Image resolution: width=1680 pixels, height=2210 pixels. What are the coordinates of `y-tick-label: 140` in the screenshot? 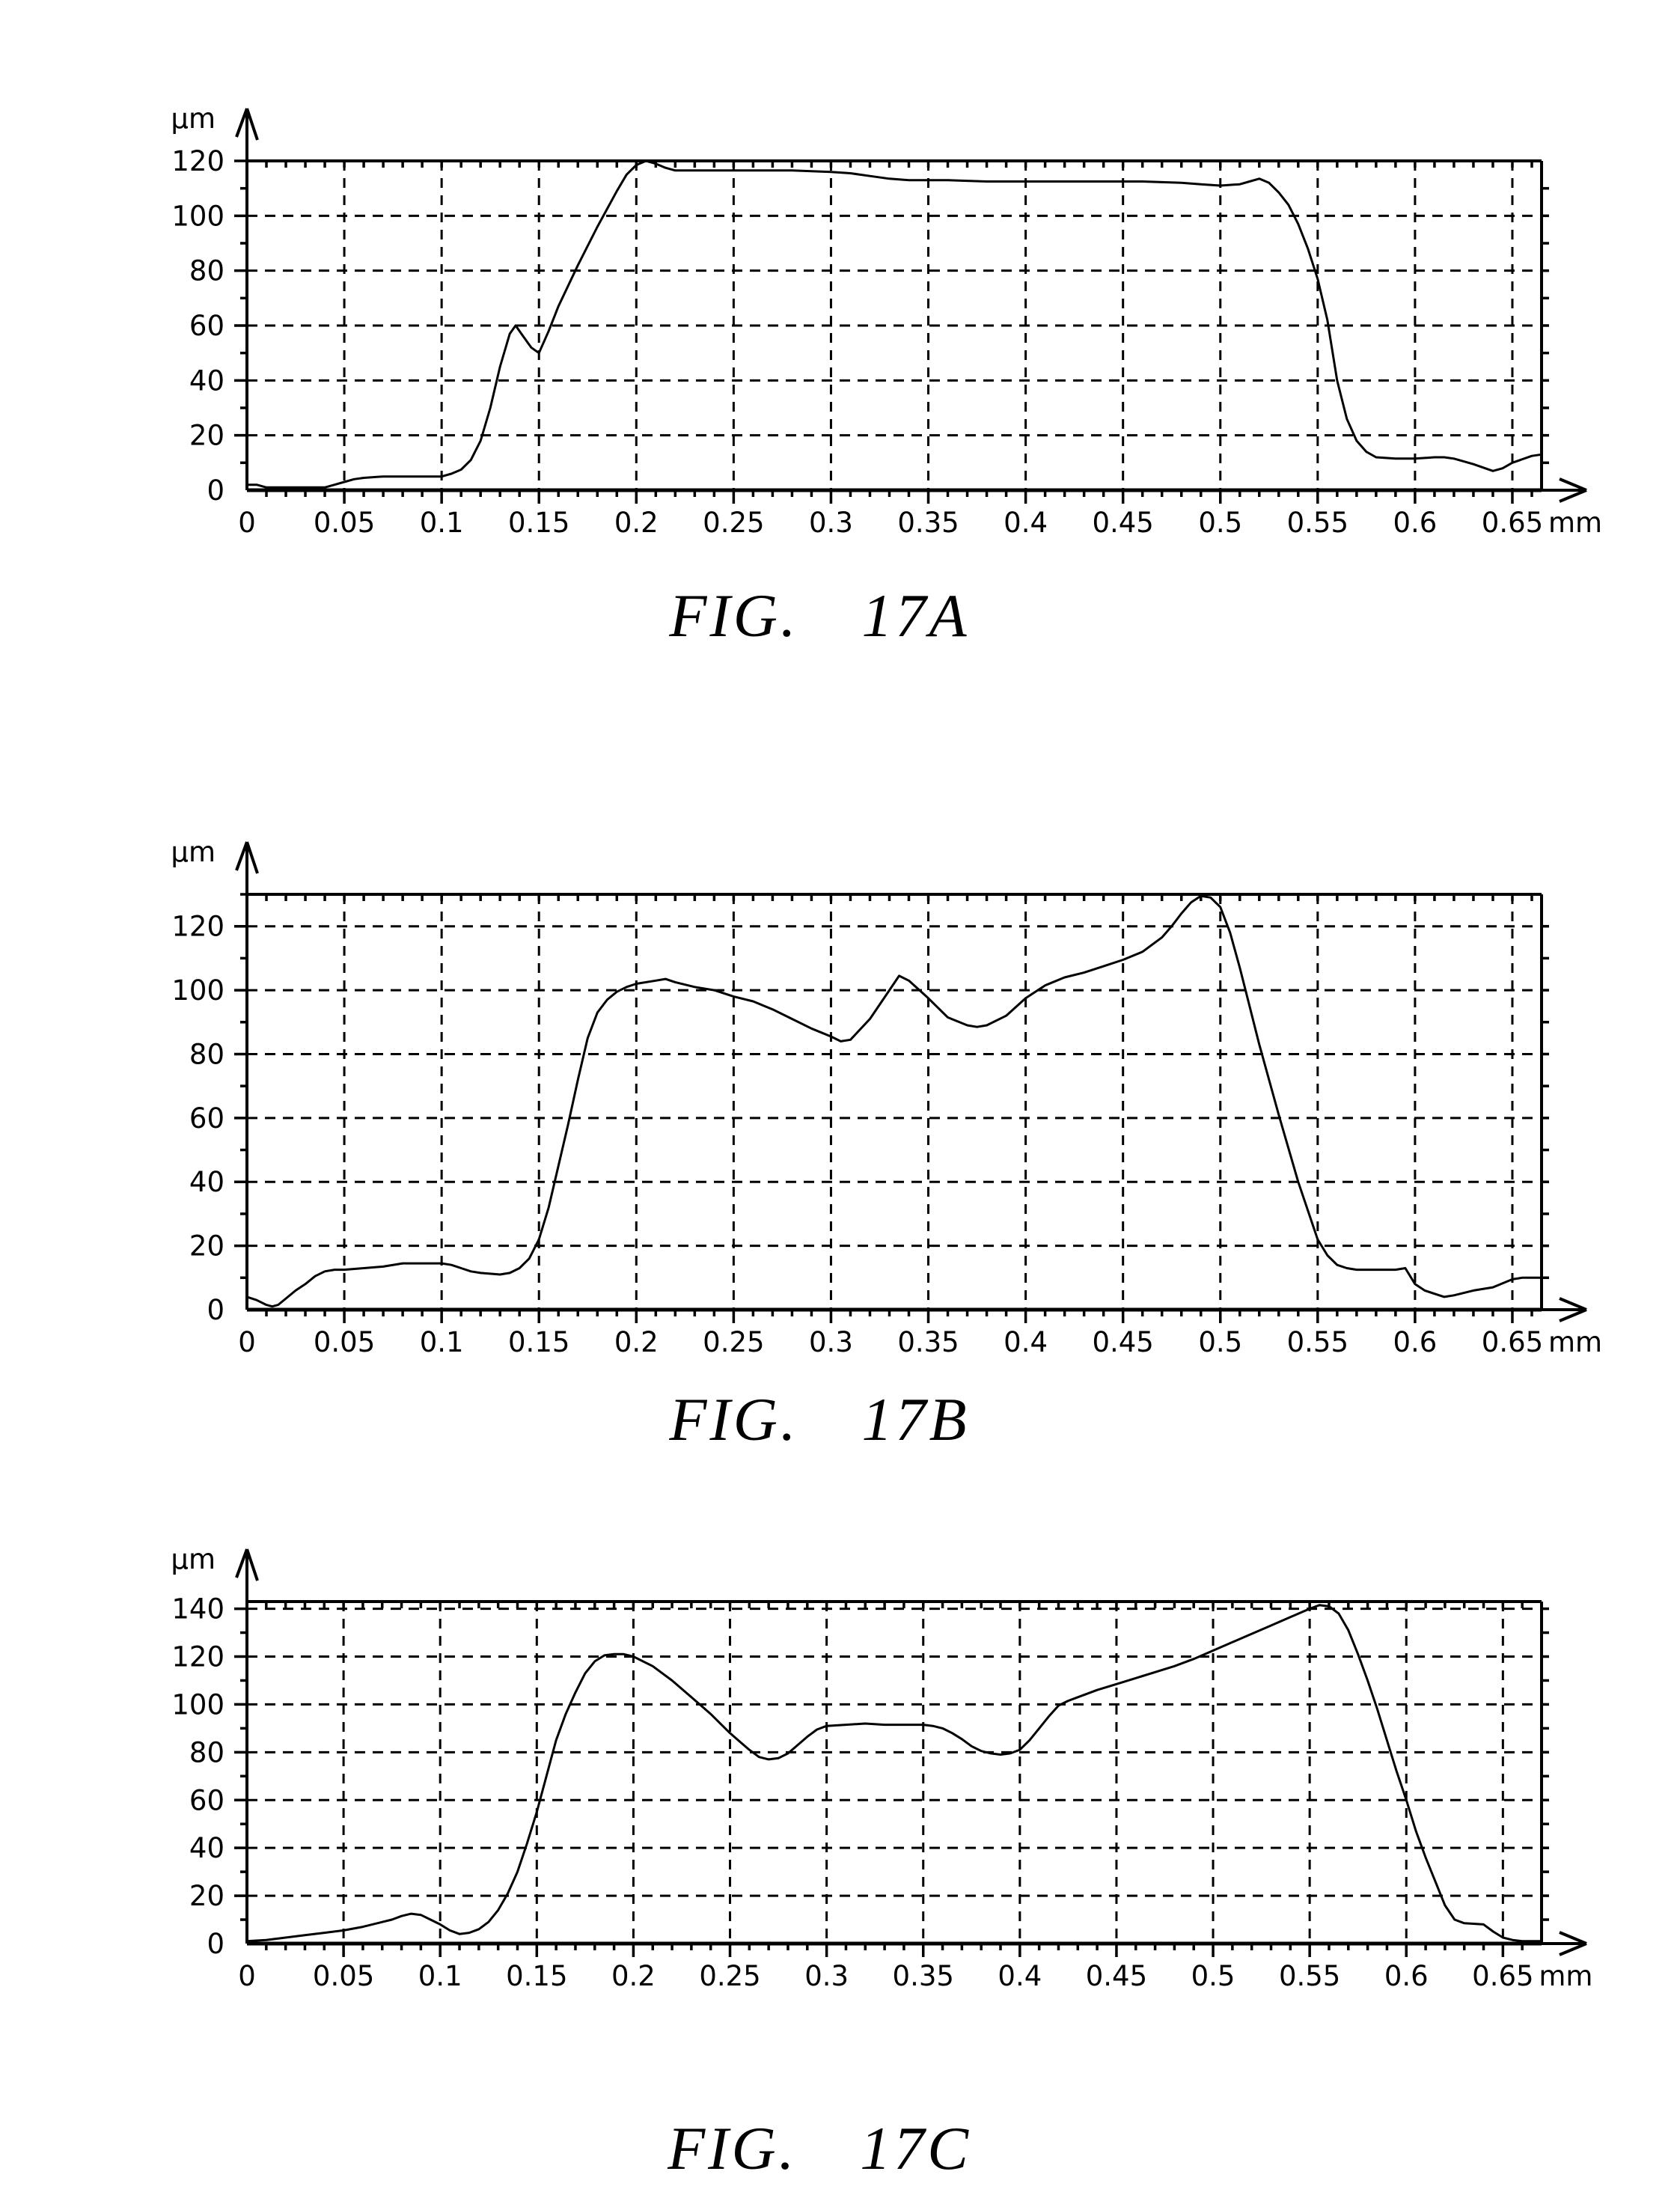 It's located at (198, 1609).